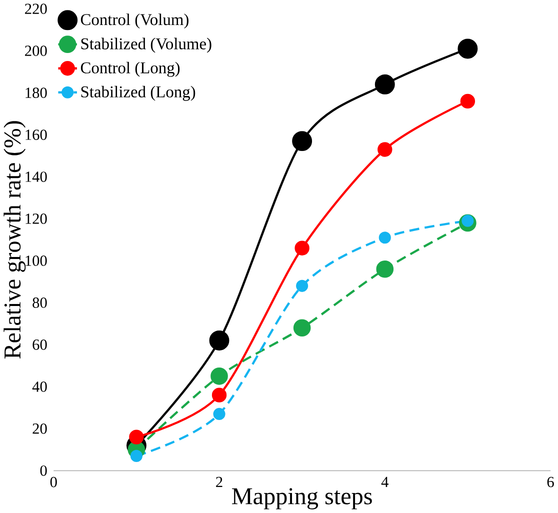 The height and width of the screenshot is (513, 558). I want to click on x-tick-label: 6, so click(550, 482).